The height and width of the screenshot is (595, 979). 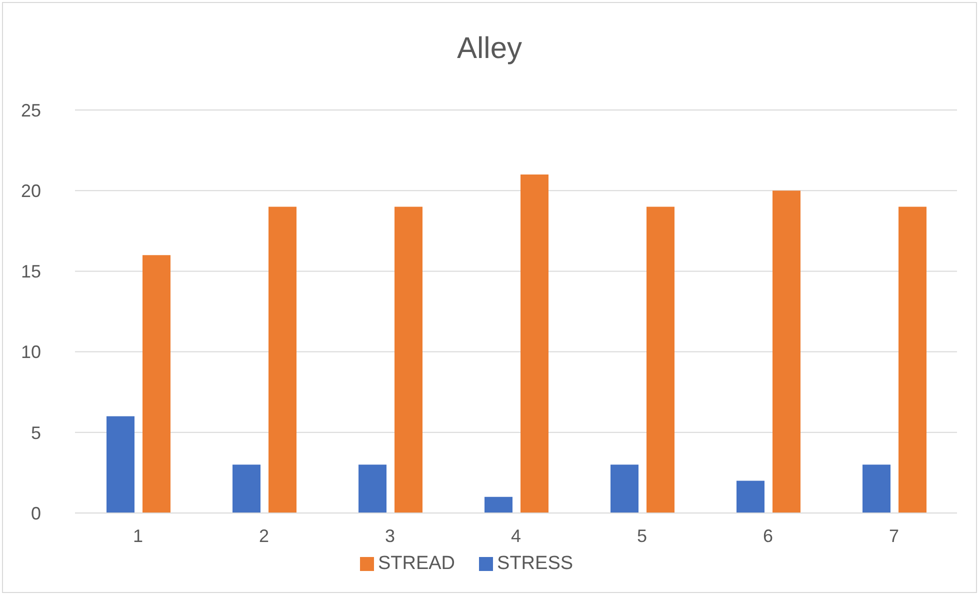 I want to click on y-tick-label: 5, so click(x=35, y=432).